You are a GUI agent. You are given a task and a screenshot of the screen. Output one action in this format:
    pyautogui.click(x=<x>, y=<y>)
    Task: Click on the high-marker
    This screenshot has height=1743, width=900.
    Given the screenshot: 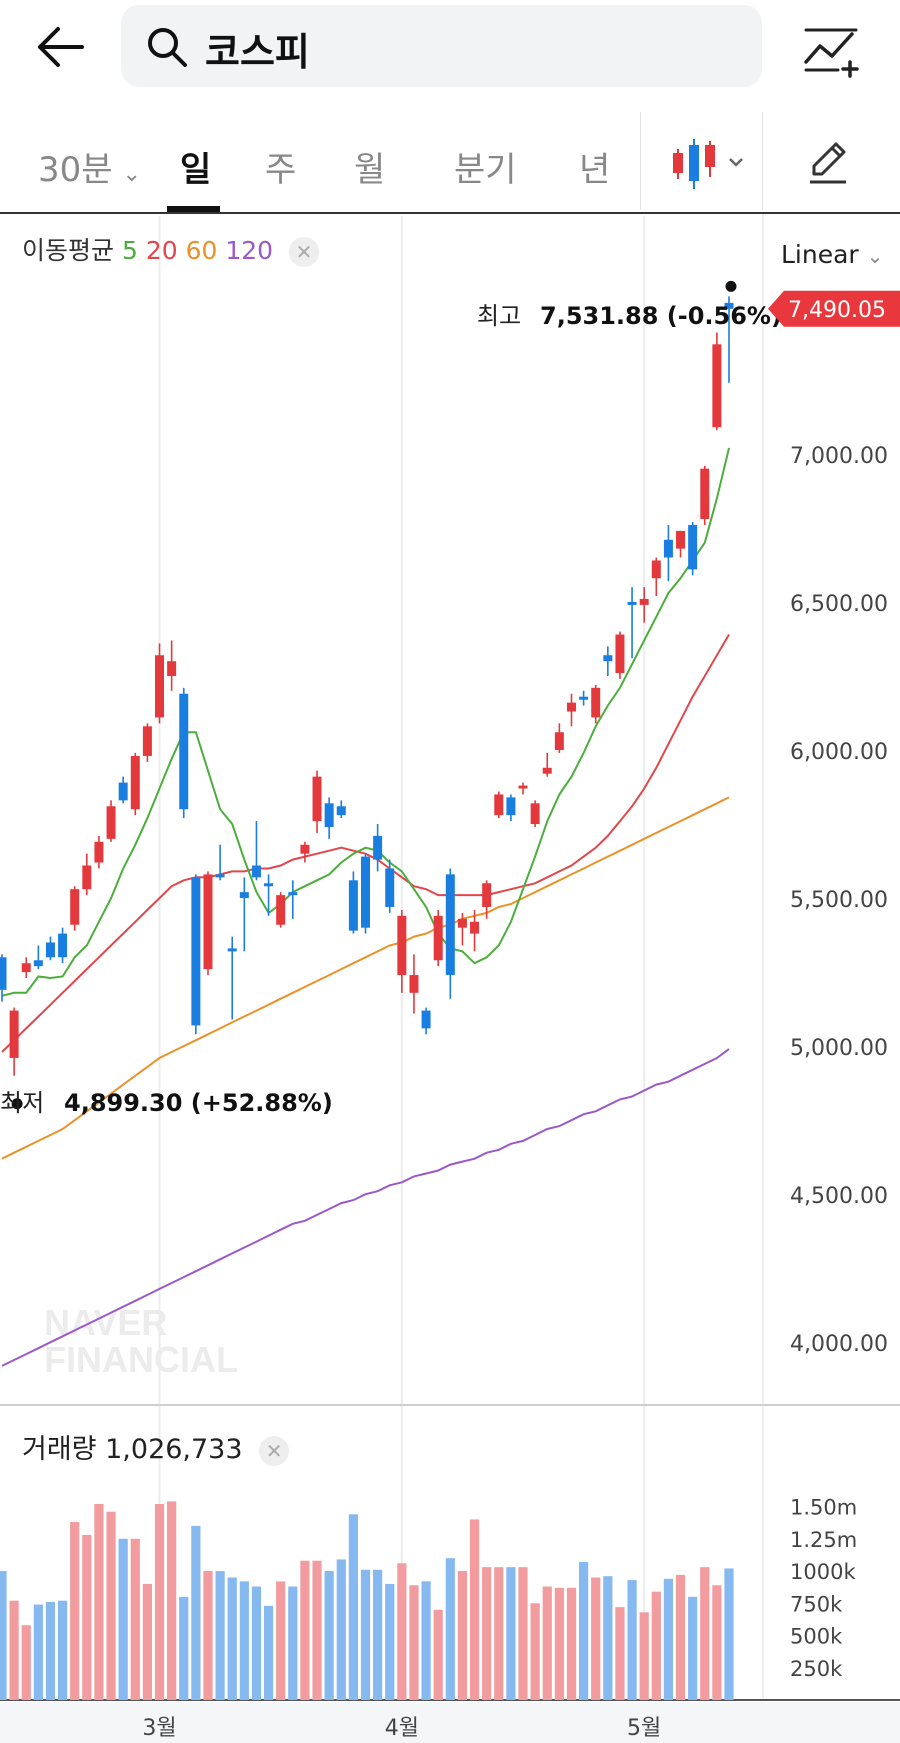 What is the action you would take?
    pyautogui.click(x=731, y=286)
    